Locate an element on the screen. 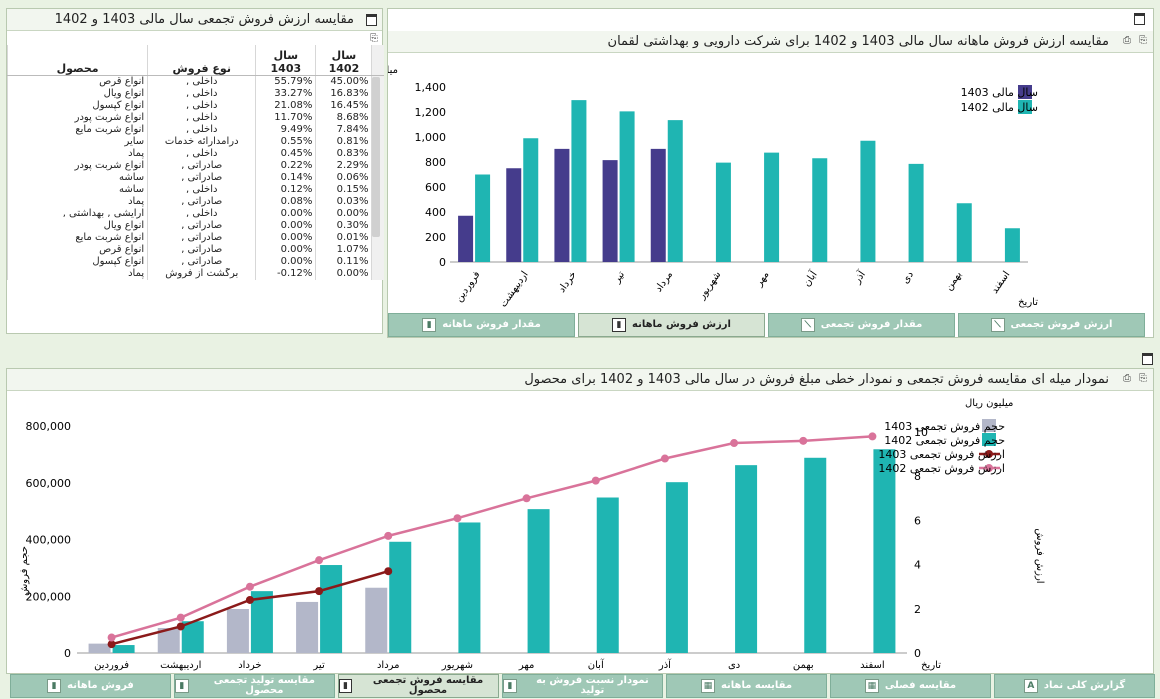  tab-مقایسه-تولید-تجمعی-محصول: مقایسه تولید تجمعی محصول ▮ is located at coordinates (254, 686).